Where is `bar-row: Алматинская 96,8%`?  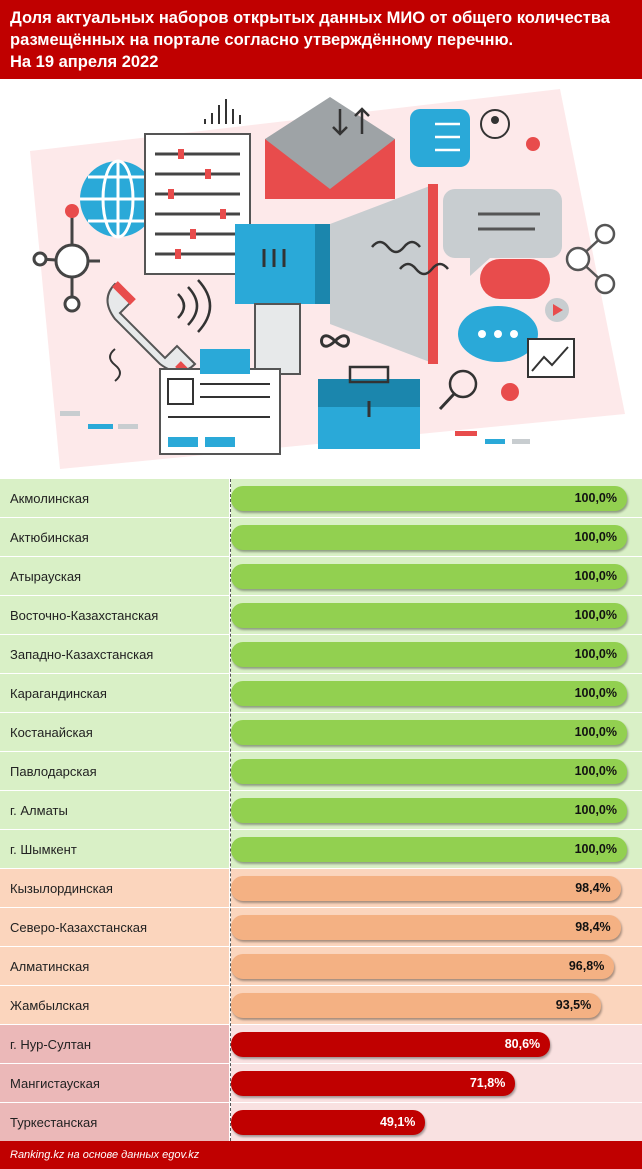 bar-row: Алматинская 96,8% is located at coordinates (321, 966).